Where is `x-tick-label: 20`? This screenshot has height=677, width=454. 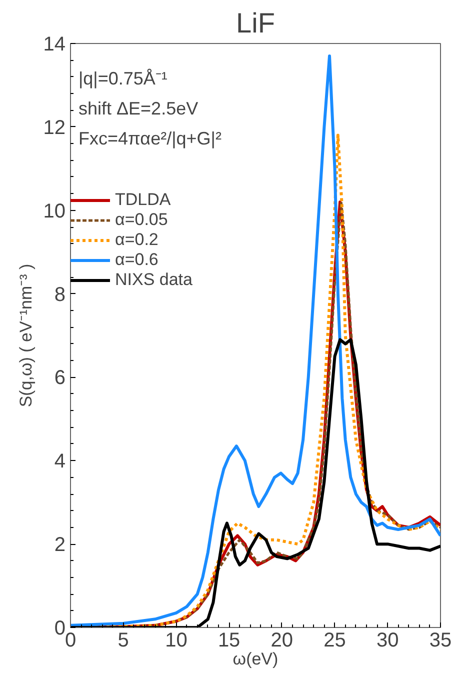
x-tick-label: 20 is located at coordinates (282, 641).